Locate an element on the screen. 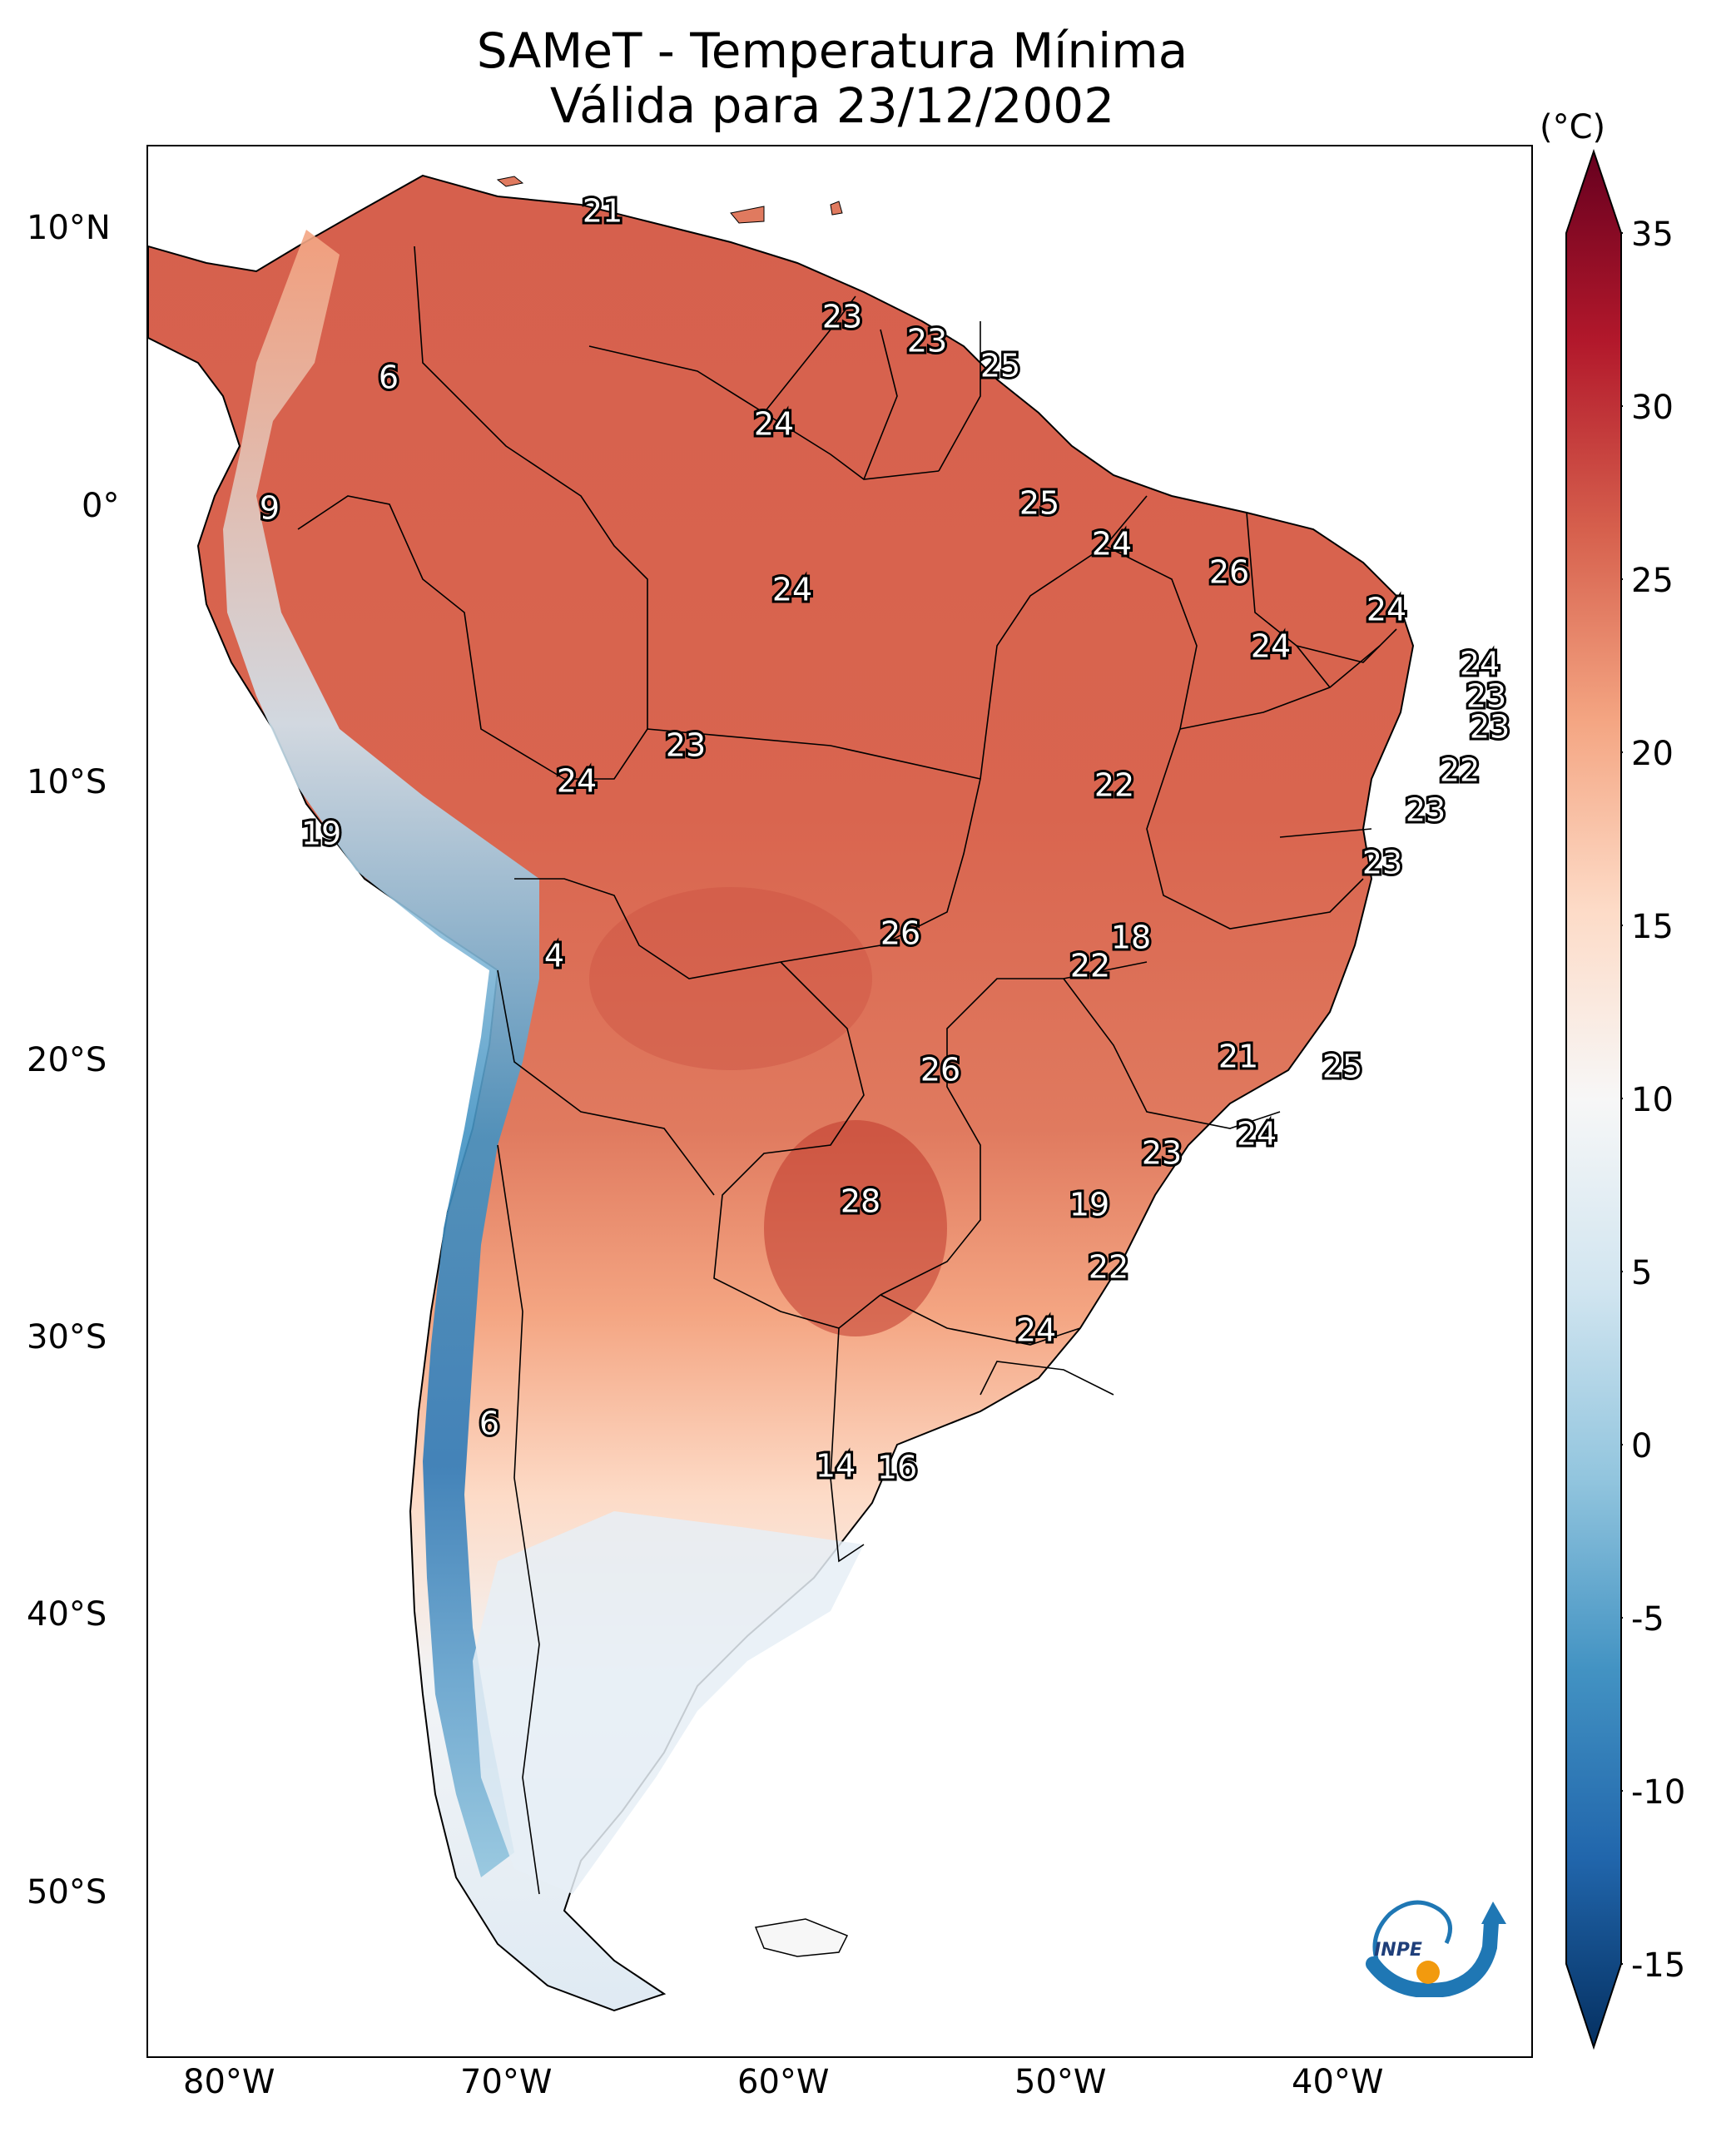  inpe-logo-text: INPE is located at coordinates (1398, 1950).